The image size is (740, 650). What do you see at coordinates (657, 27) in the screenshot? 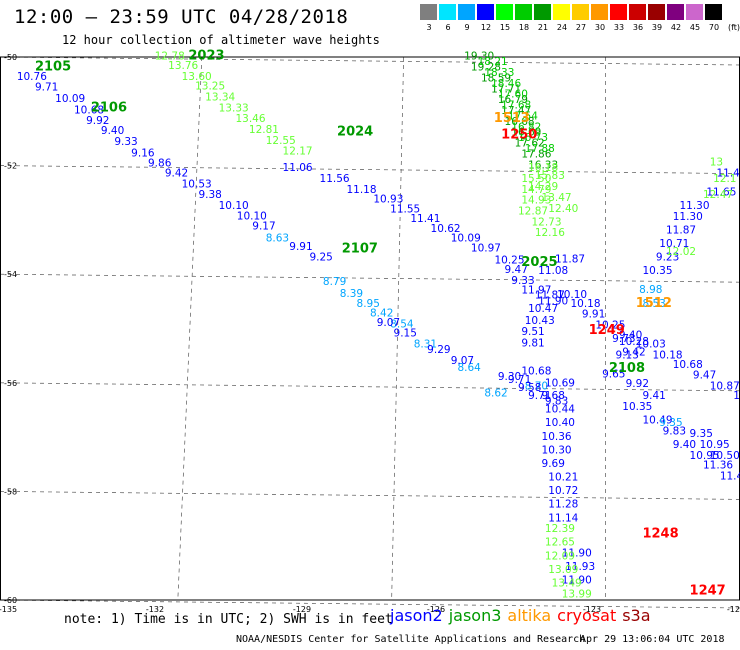
I see `color-scale-tick: 39` at bounding box center [657, 27].